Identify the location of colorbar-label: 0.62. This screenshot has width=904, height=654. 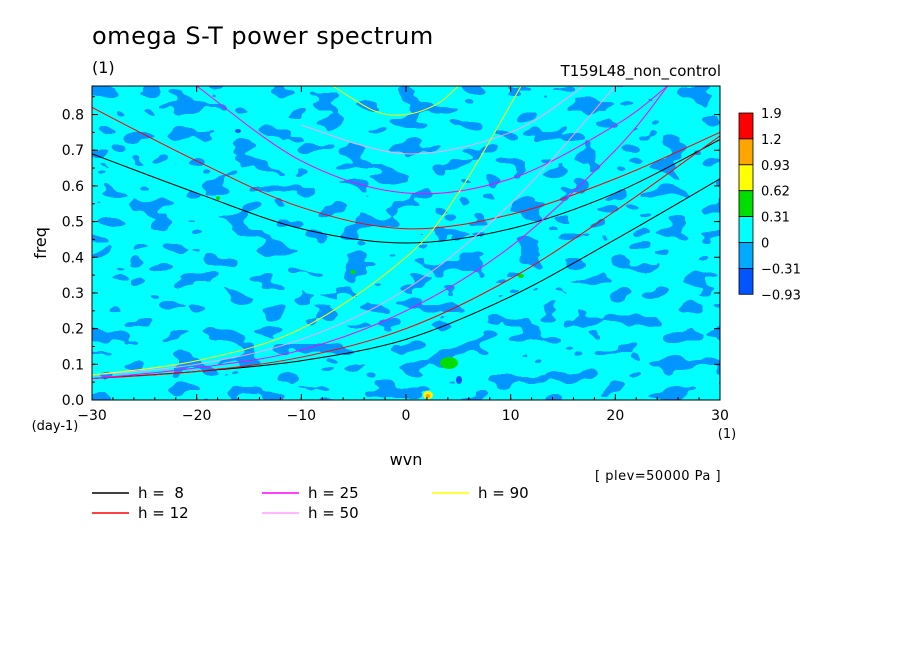
(775, 192).